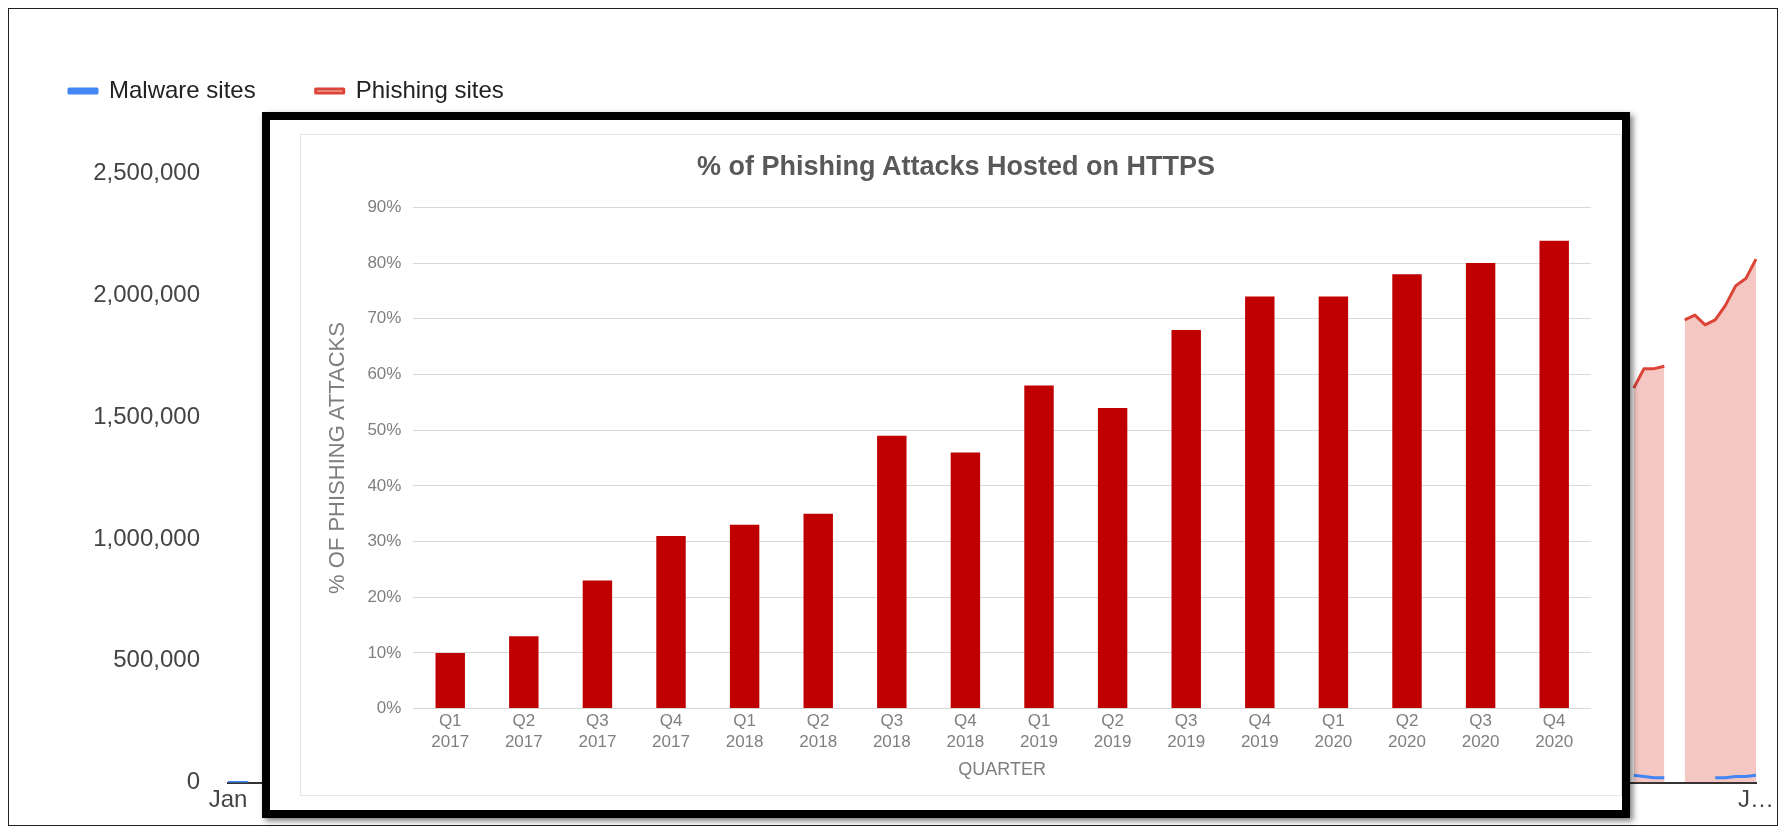 This screenshot has height=834, width=1787. What do you see at coordinates (182, 89) in the screenshot?
I see `legend-label: Malware sites` at bounding box center [182, 89].